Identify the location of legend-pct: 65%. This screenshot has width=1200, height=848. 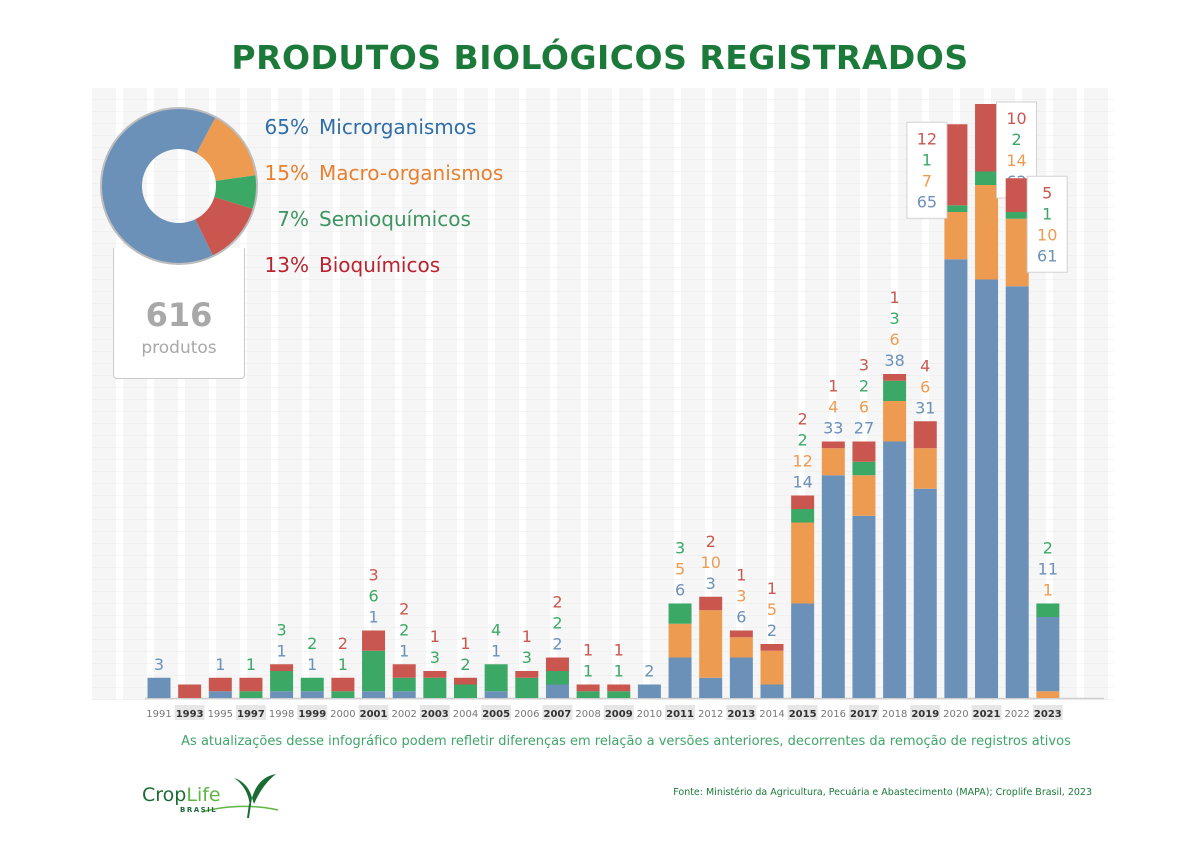
(286, 127).